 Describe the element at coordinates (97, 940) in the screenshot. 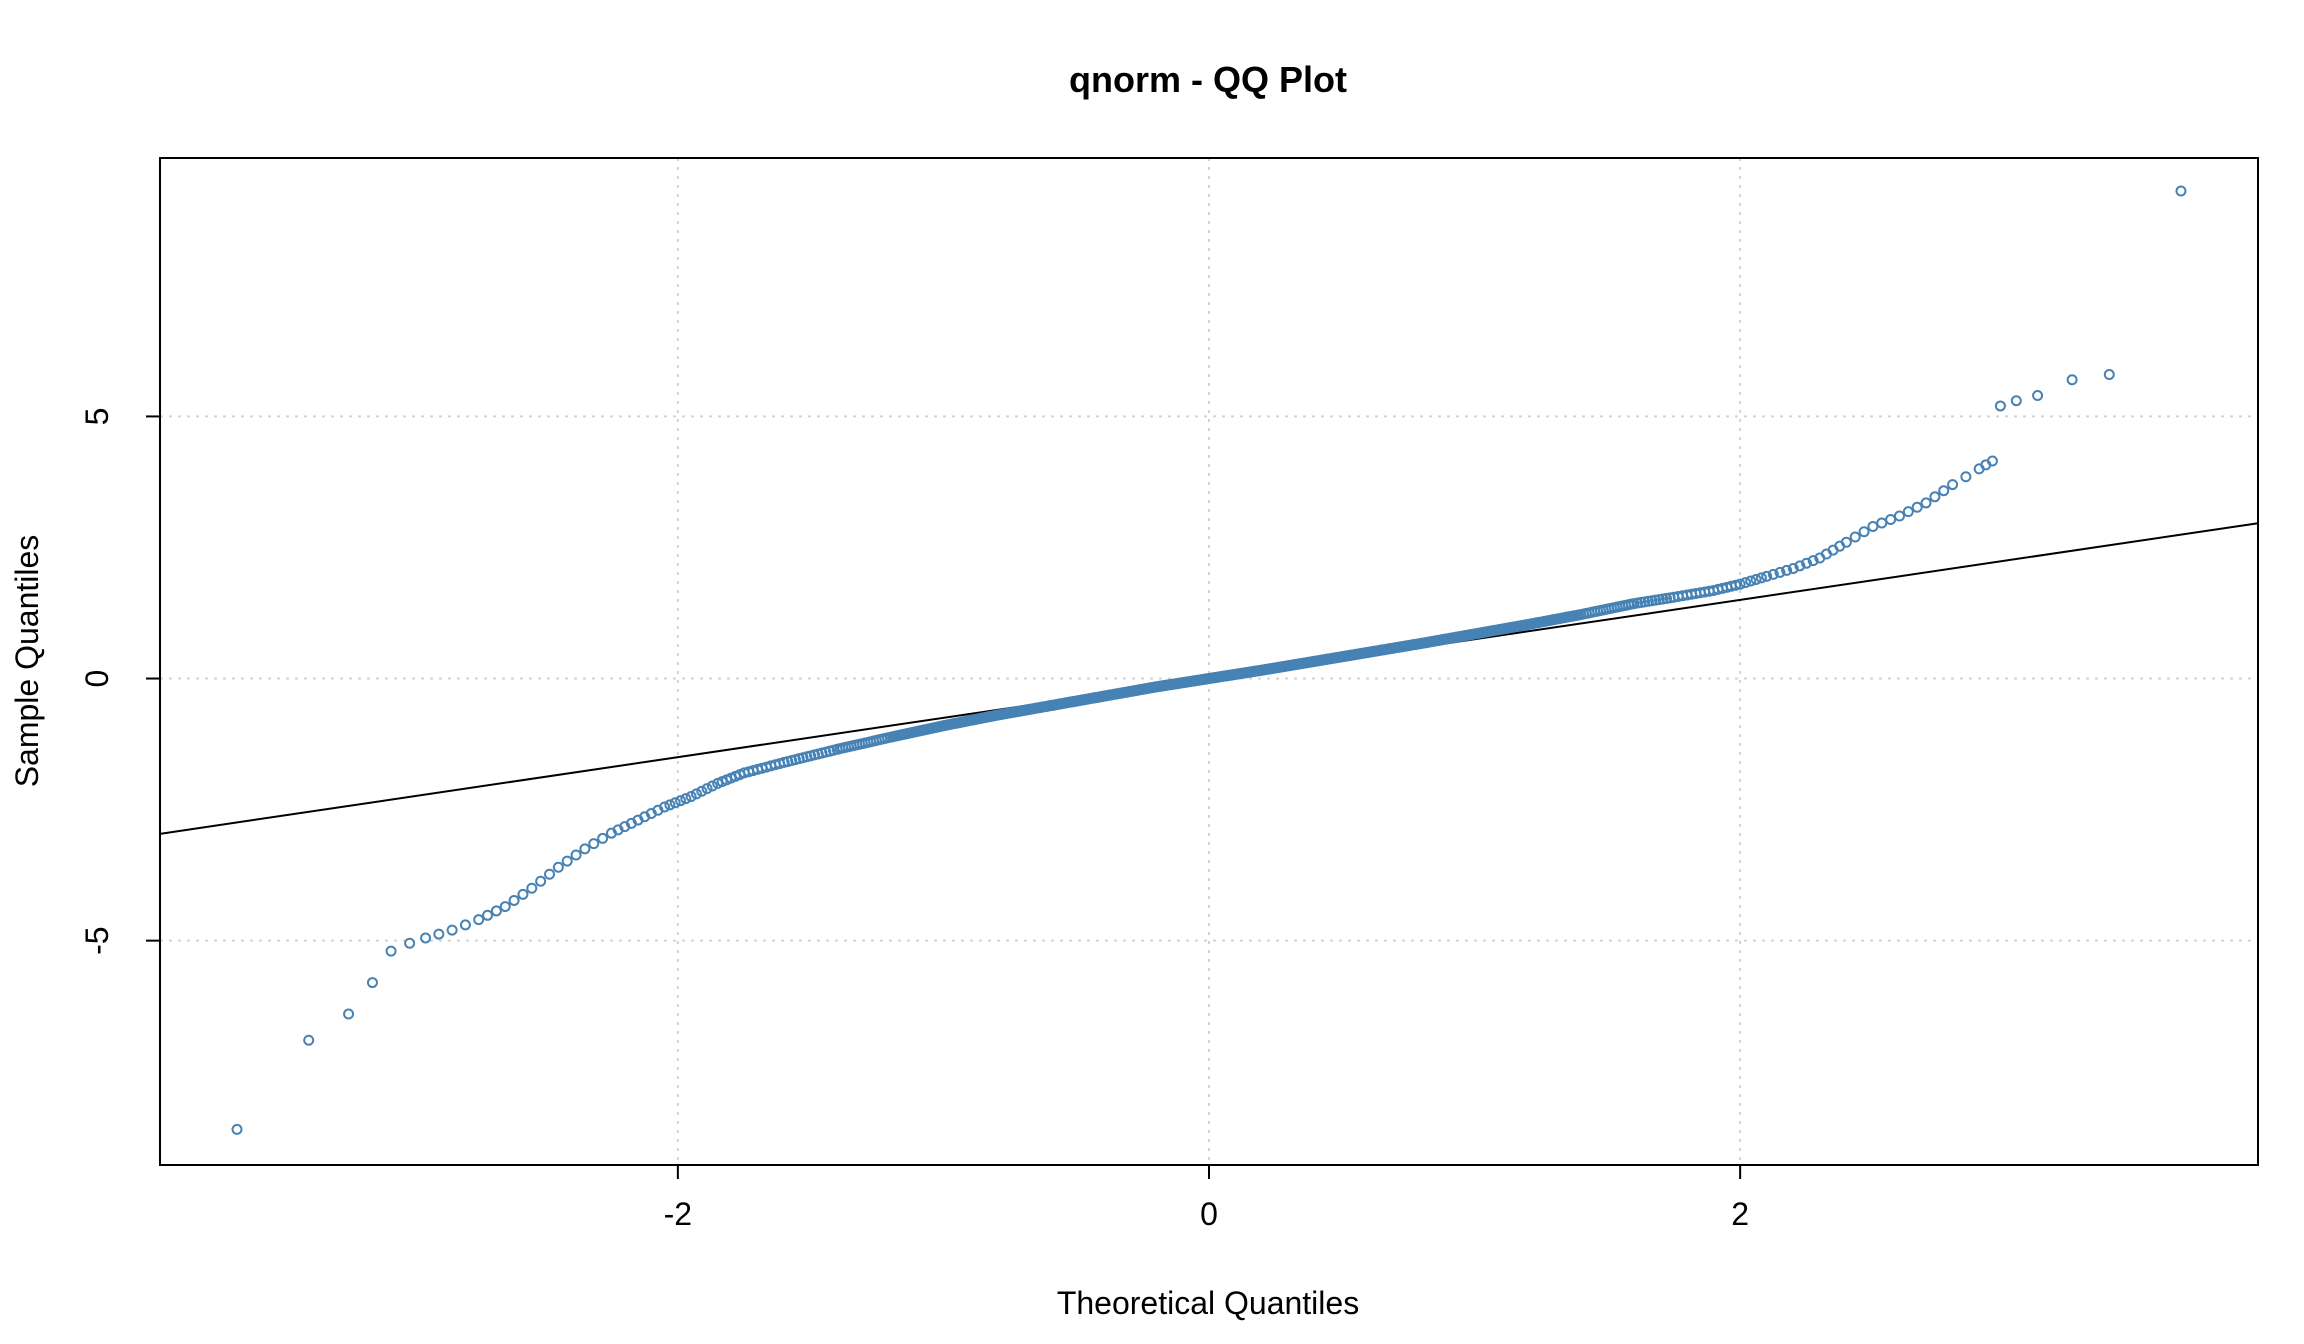

I see `y-tick-label: -5` at that location.